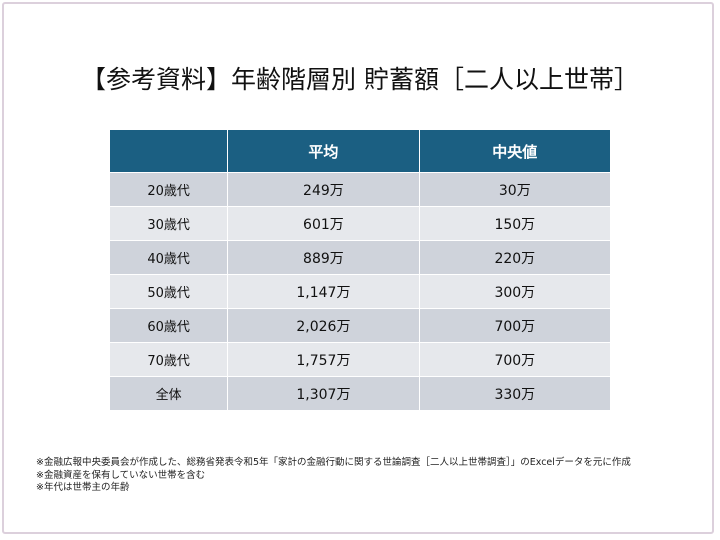 Image resolution: width=720 pixels, height=540 pixels. Describe the element at coordinates (515, 291) in the screenshot. I see `median-cell: 300万` at that location.